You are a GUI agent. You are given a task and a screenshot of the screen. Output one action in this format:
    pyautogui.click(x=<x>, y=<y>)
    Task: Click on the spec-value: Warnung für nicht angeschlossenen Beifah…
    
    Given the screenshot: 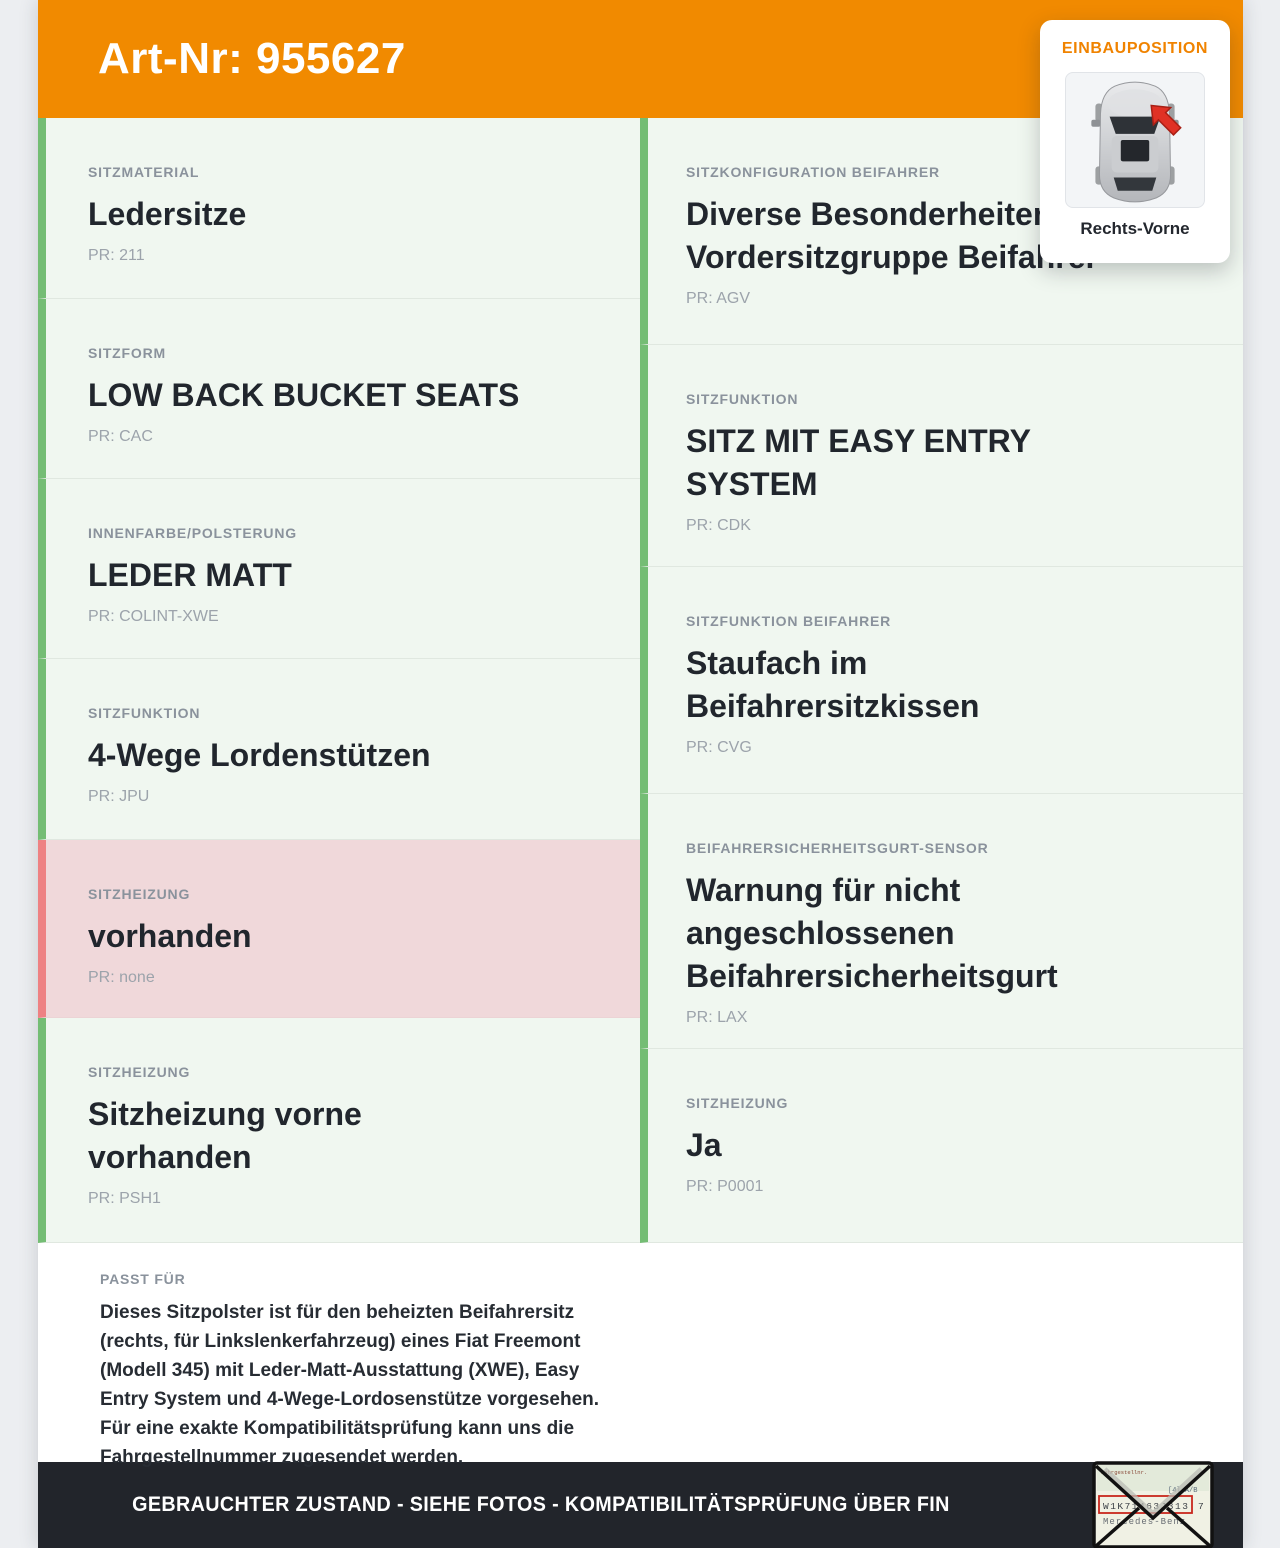 What is the action you would take?
    pyautogui.click(x=872, y=933)
    